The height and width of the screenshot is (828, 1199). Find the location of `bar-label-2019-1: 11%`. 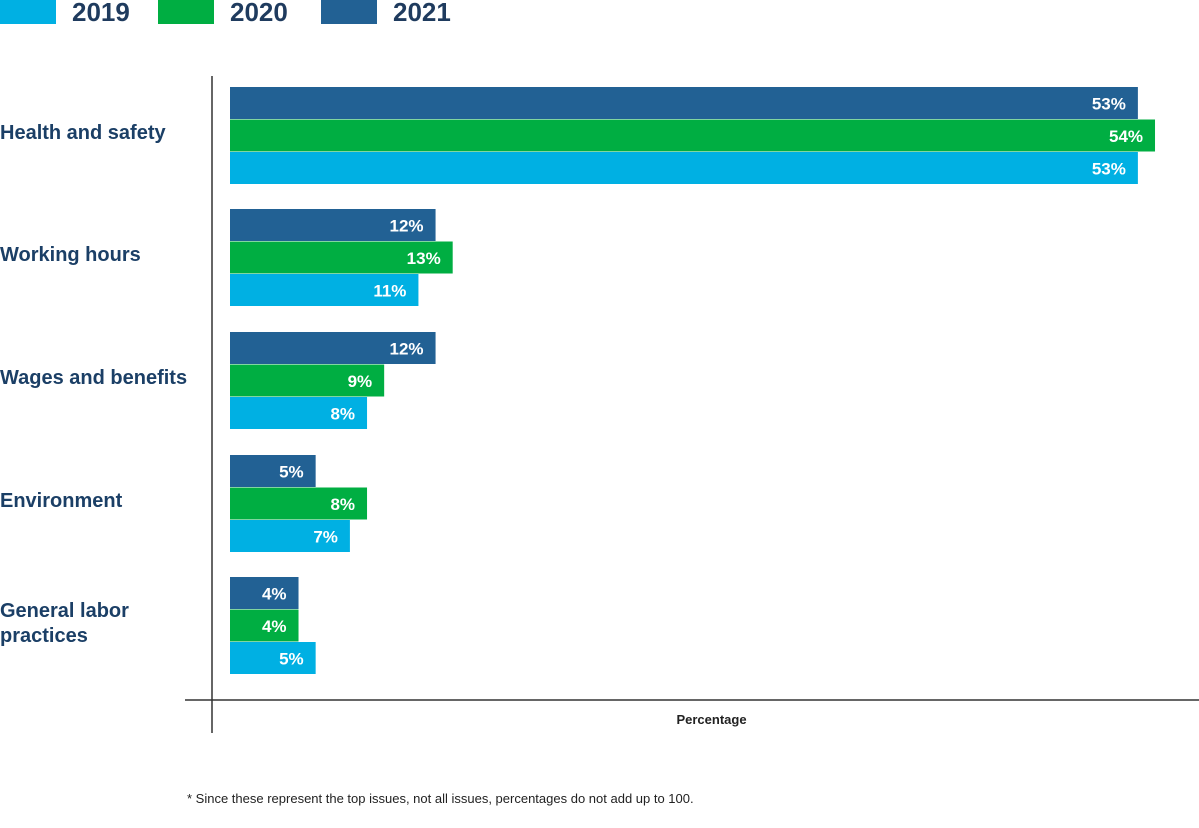

bar-label-2019-1: 11% is located at coordinates (389, 290).